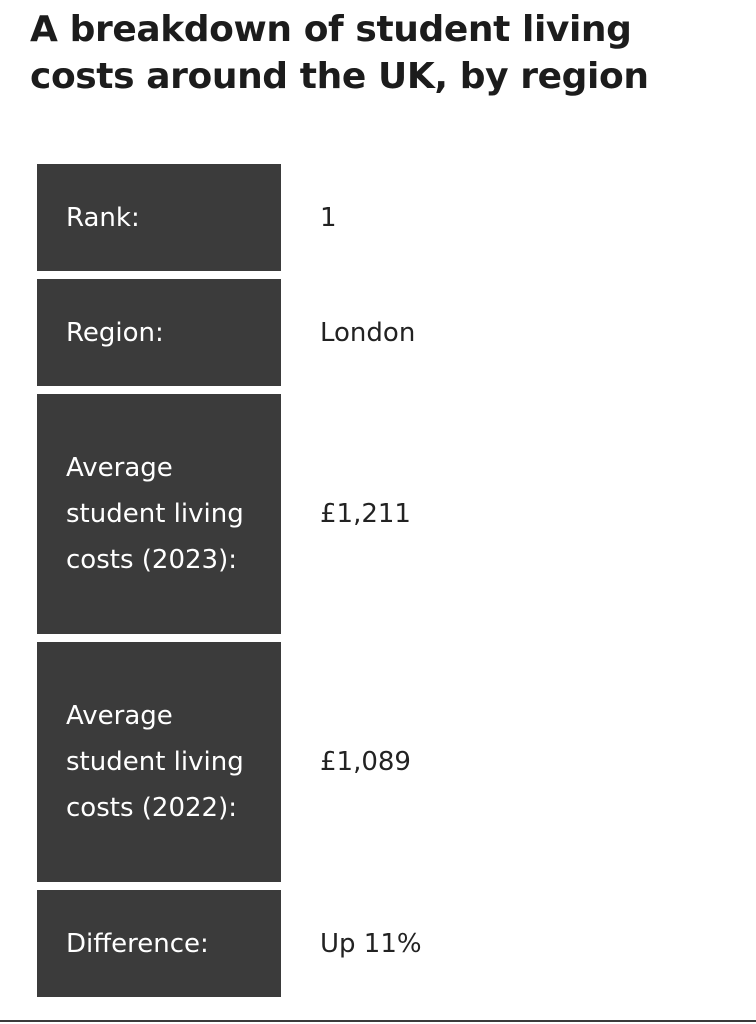 The image size is (756, 1024). I want to click on row-label: Average student living costs (2022):, so click(159, 762).